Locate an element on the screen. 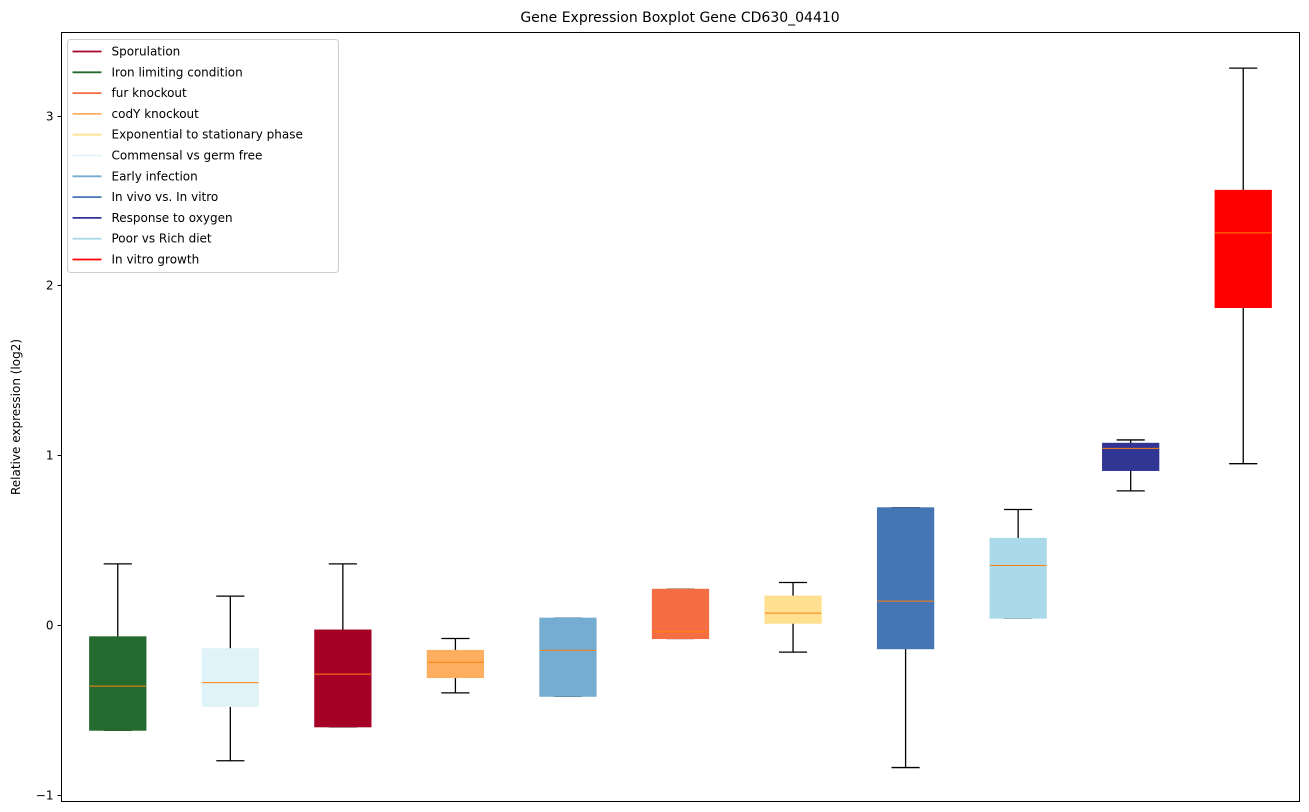 This screenshot has width=1309, height=812. legend-item: Commensal vs germ free is located at coordinates (167, 156).